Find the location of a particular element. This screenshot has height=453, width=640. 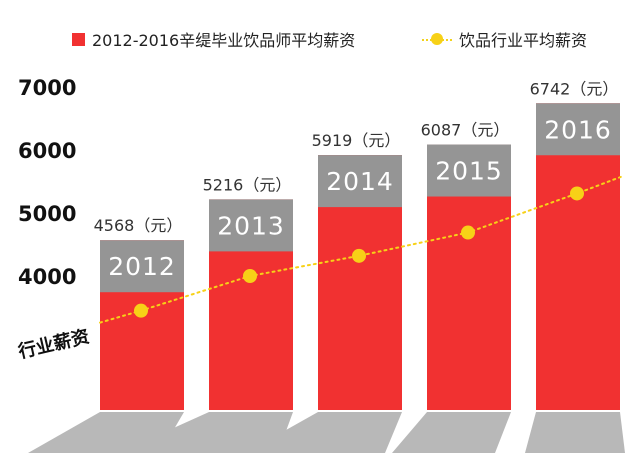

bar-value-label: 6742（元） is located at coordinates (574, 88).